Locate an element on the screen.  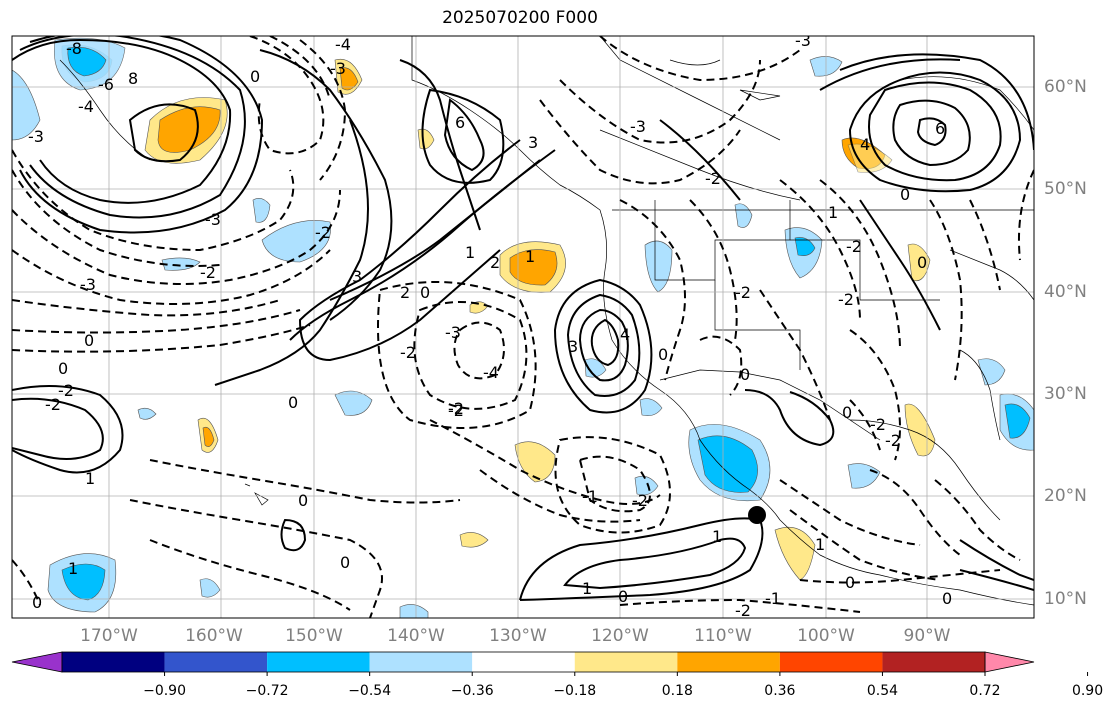
colorbar-tick-label: 0.54 is located at coordinates (882, 691).